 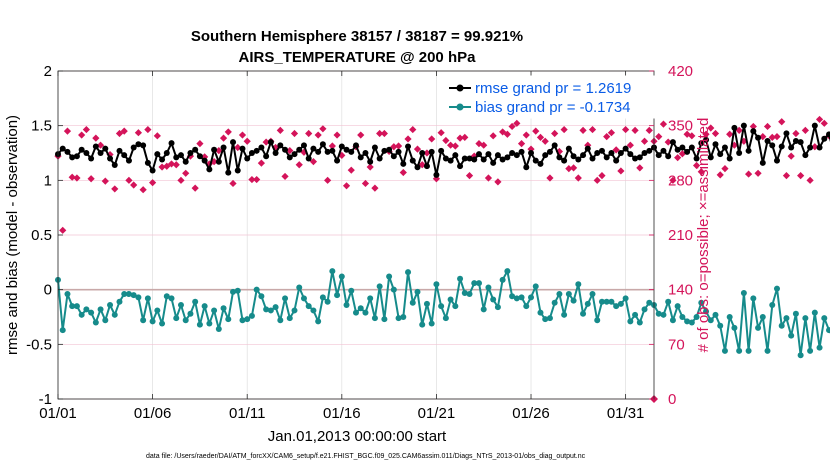 What do you see at coordinates (12, 235) in the screenshot?
I see `y-axis-label: rmse and bias (model - observation)` at bounding box center [12, 235].